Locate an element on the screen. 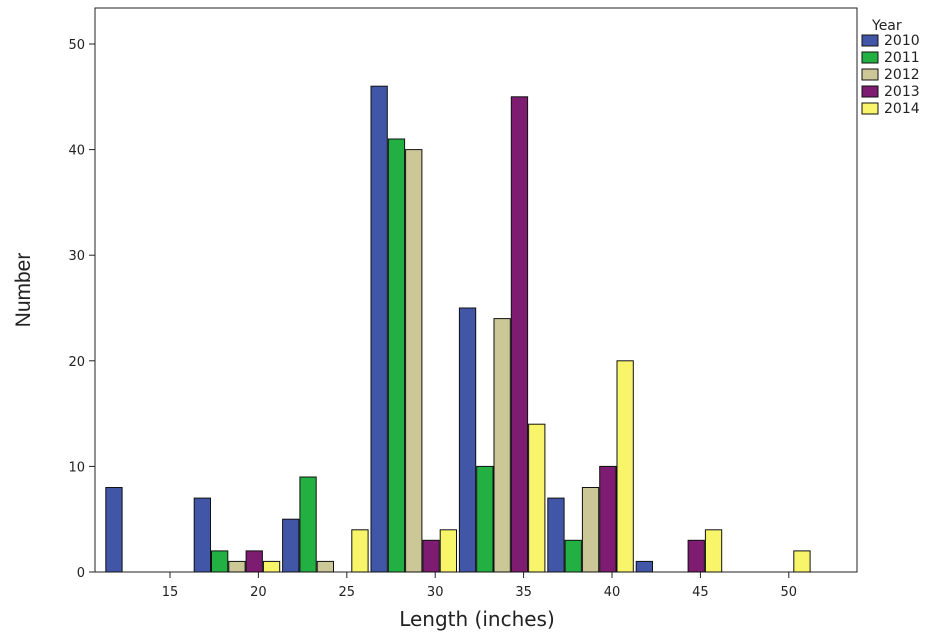 Image resolution: width=941 pixels, height=639 pixels. legend-label-2011: 2011 is located at coordinates (902, 58).